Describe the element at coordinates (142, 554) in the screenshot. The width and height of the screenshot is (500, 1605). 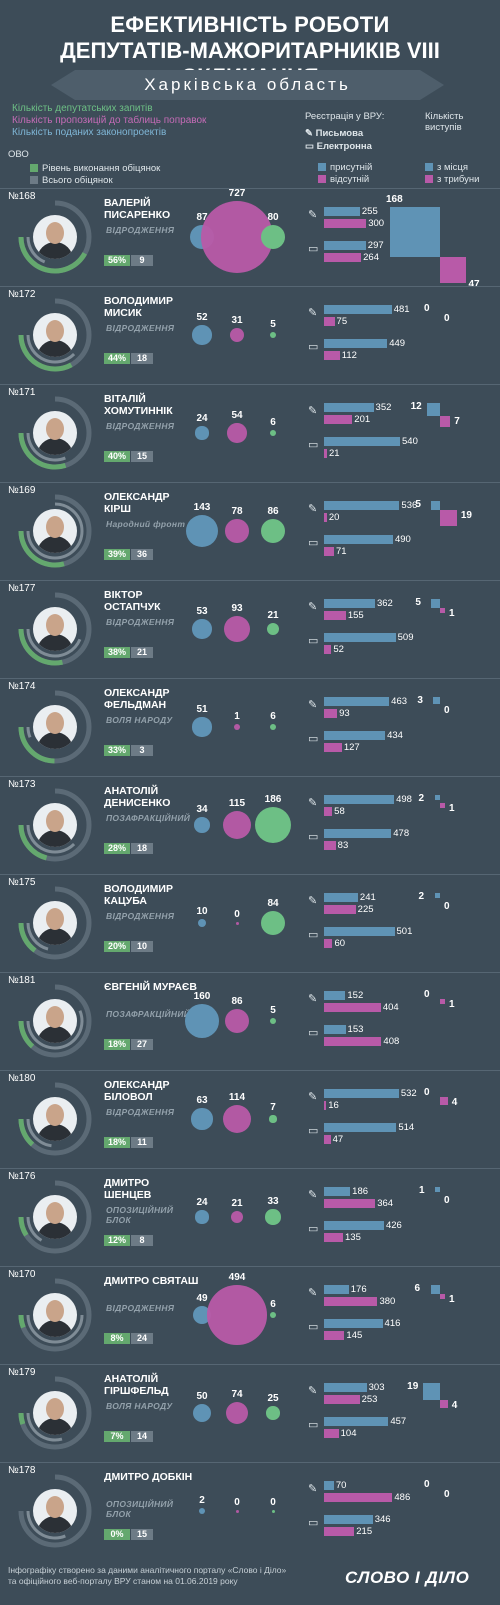
I see `promise-count: 36` at that location.